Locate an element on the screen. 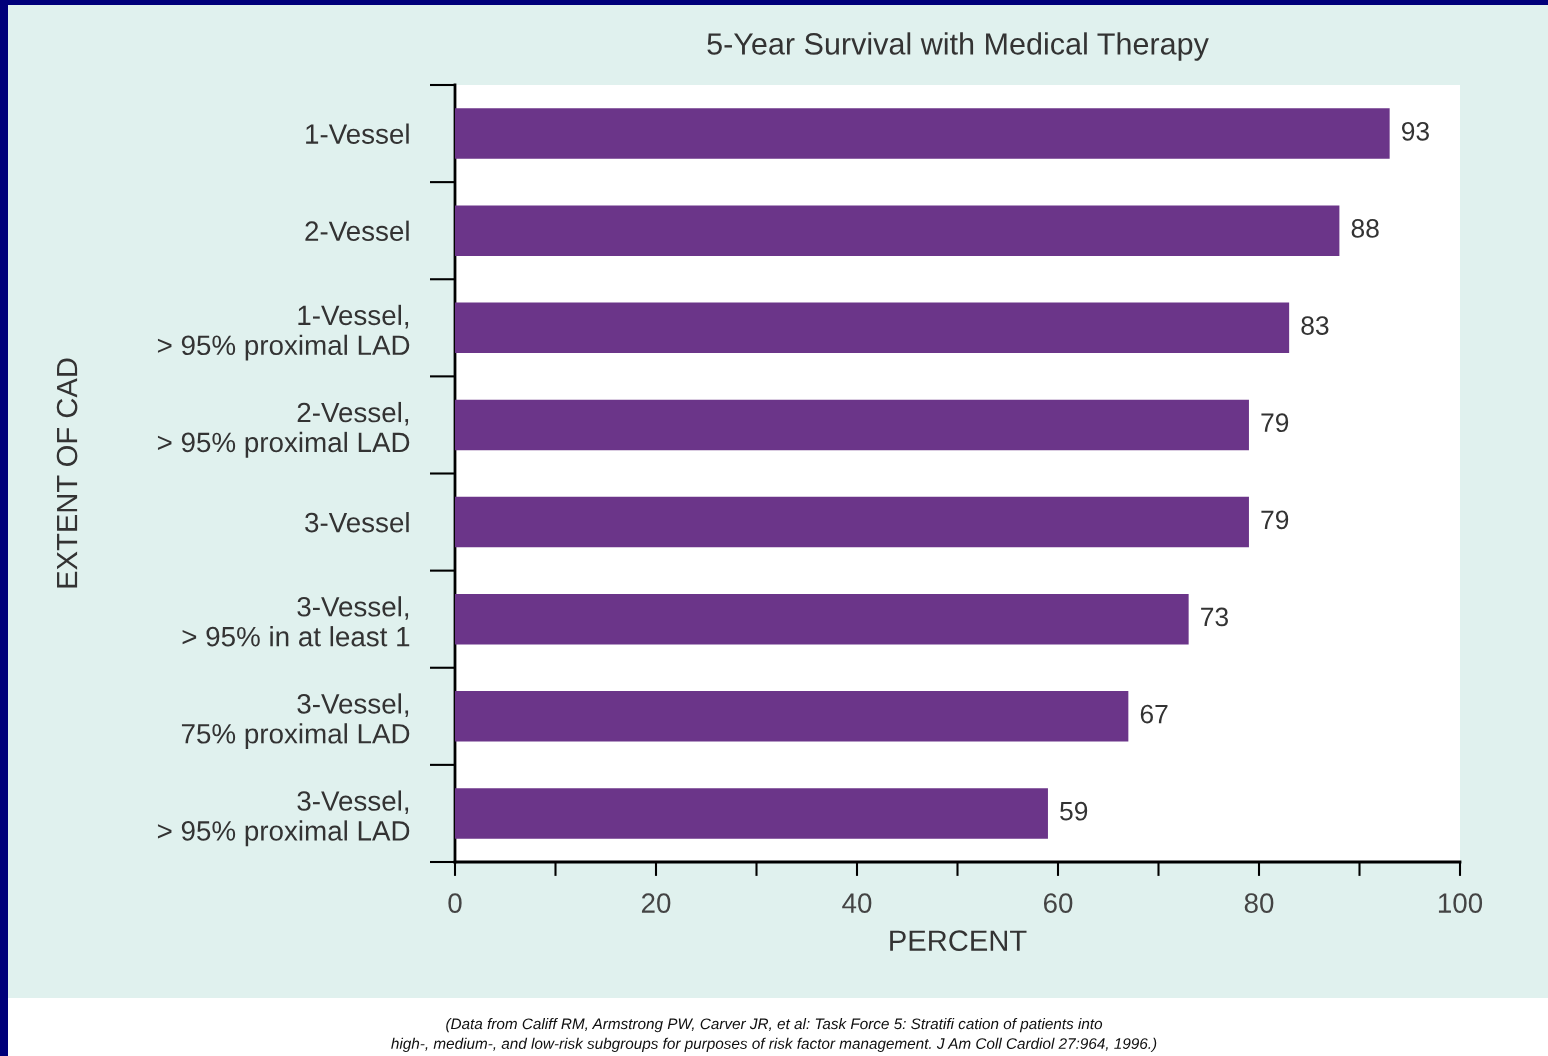 The image size is (1548, 1056). y-tick-label: 3-Vessel, > 95% in at least 1 is located at coordinates (296, 621).